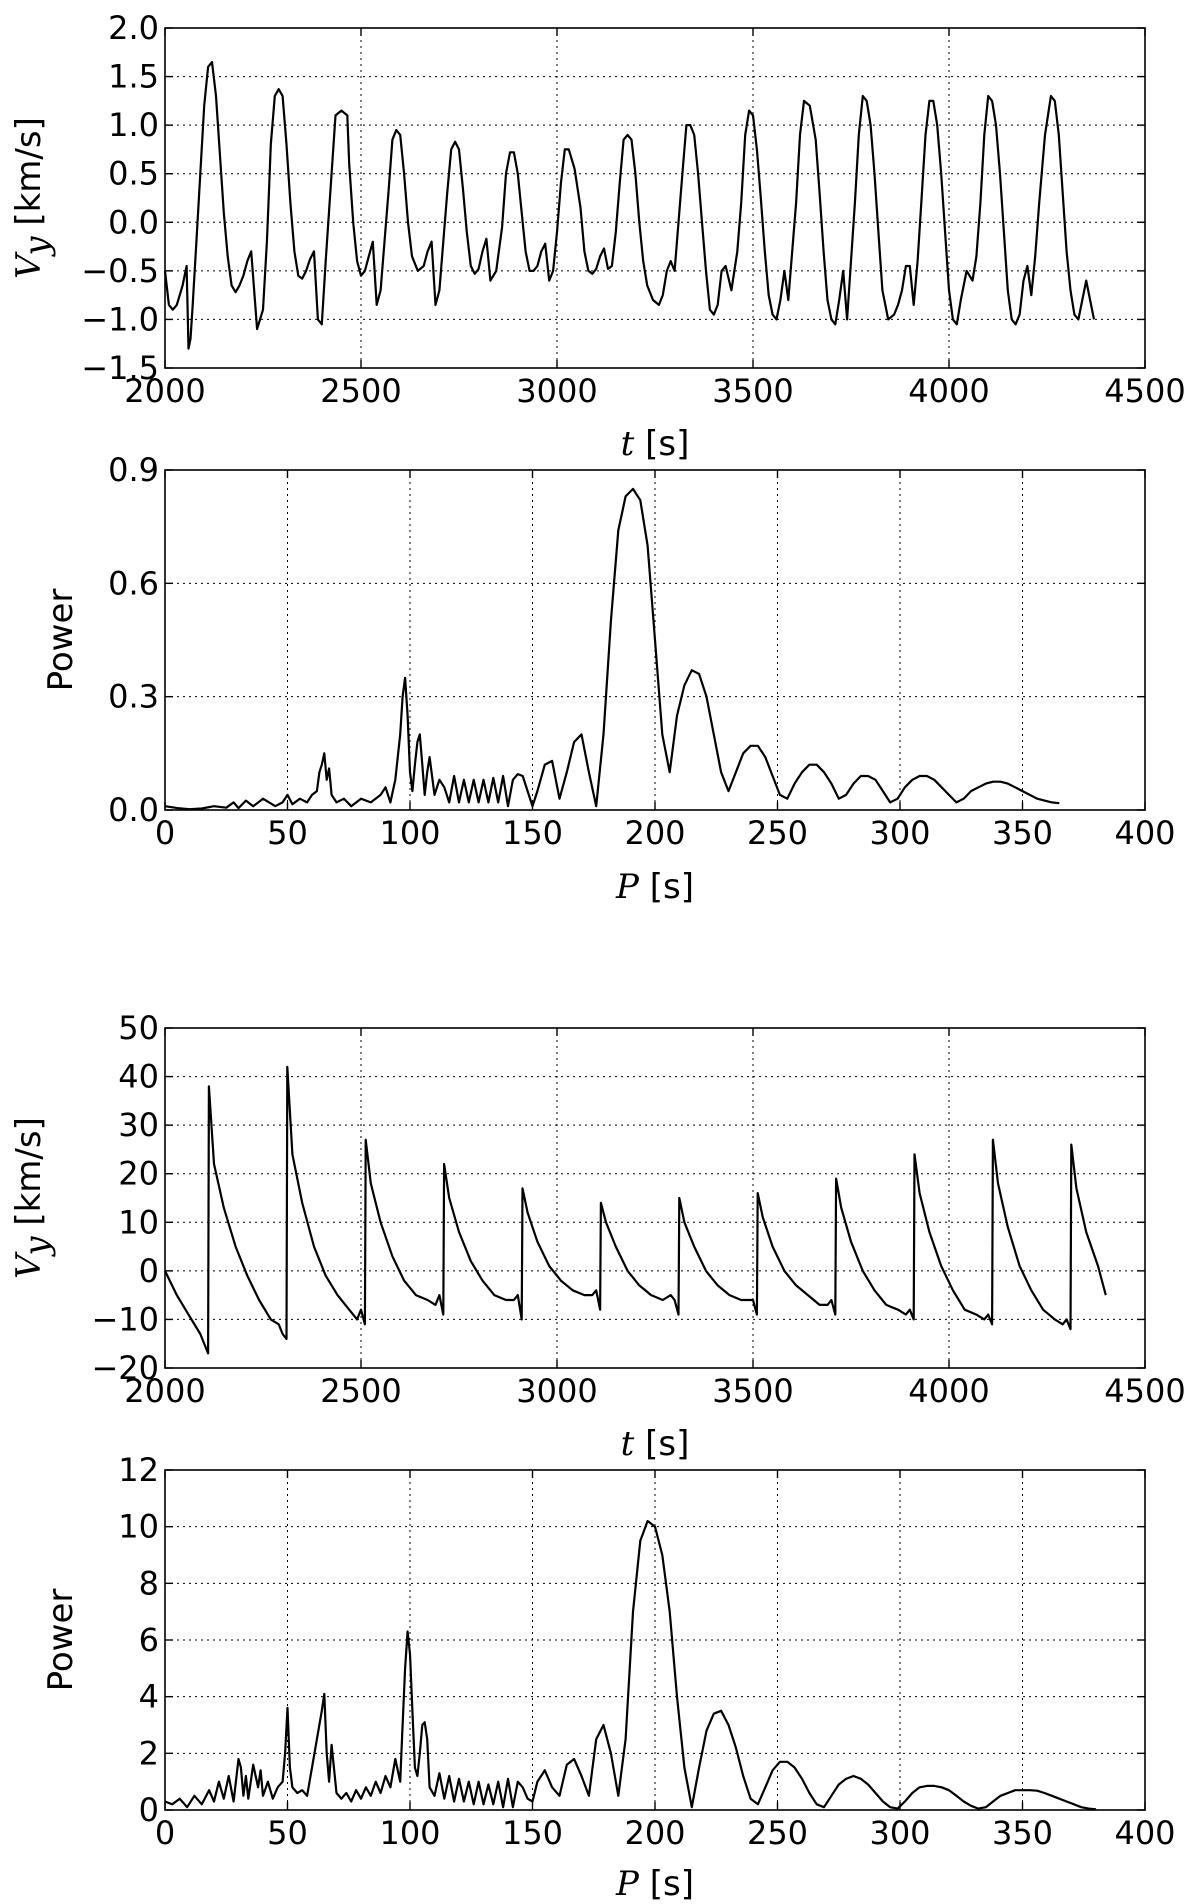 The image size is (1200, 1904). Describe the element at coordinates (138, 1077) in the screenshot. I see `y-tick-label: 40` at that location.